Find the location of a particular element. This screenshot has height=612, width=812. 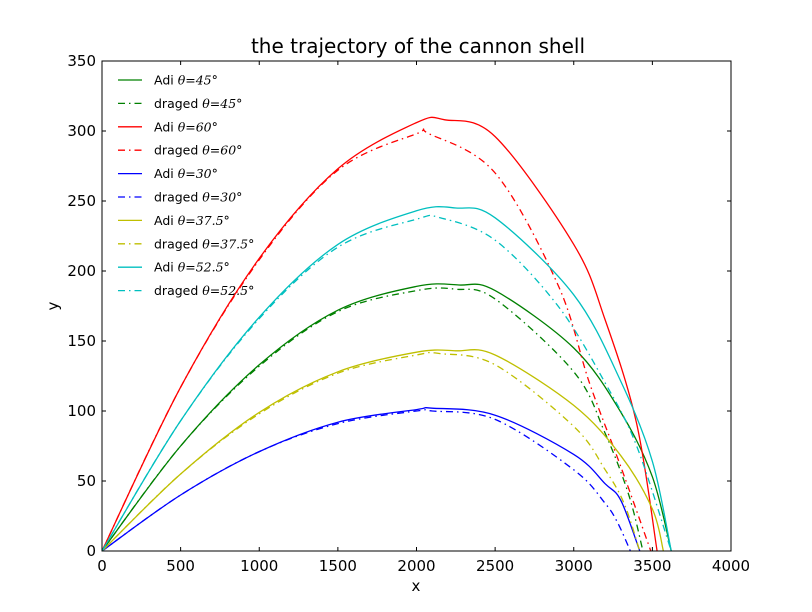

x-tick-label: 4000 is located at coordinates (731, 566).